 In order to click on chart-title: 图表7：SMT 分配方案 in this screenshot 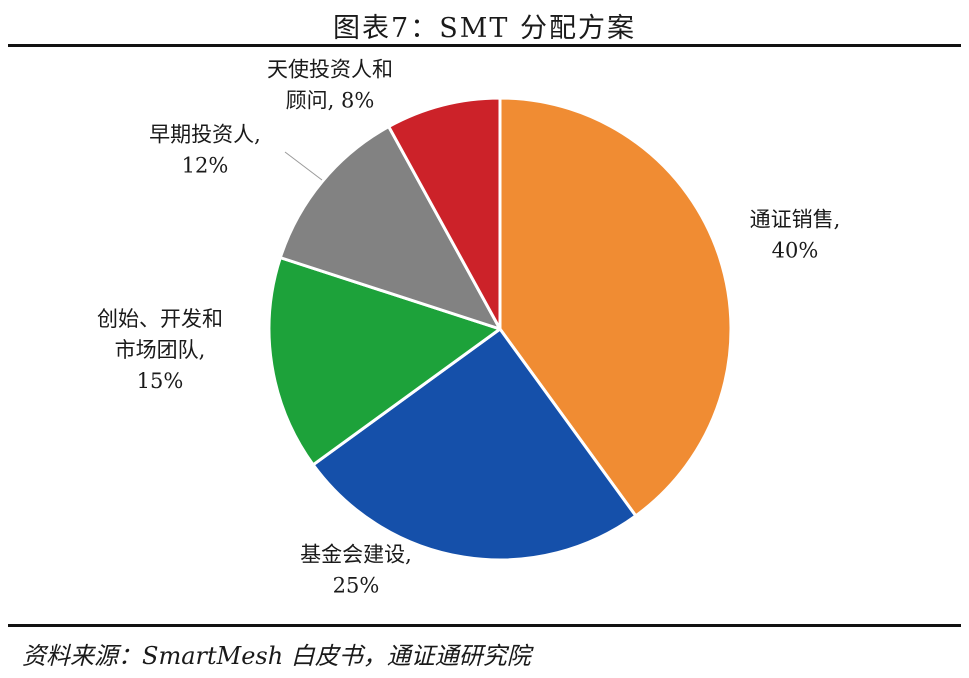, I will do `click(484, 28)`.